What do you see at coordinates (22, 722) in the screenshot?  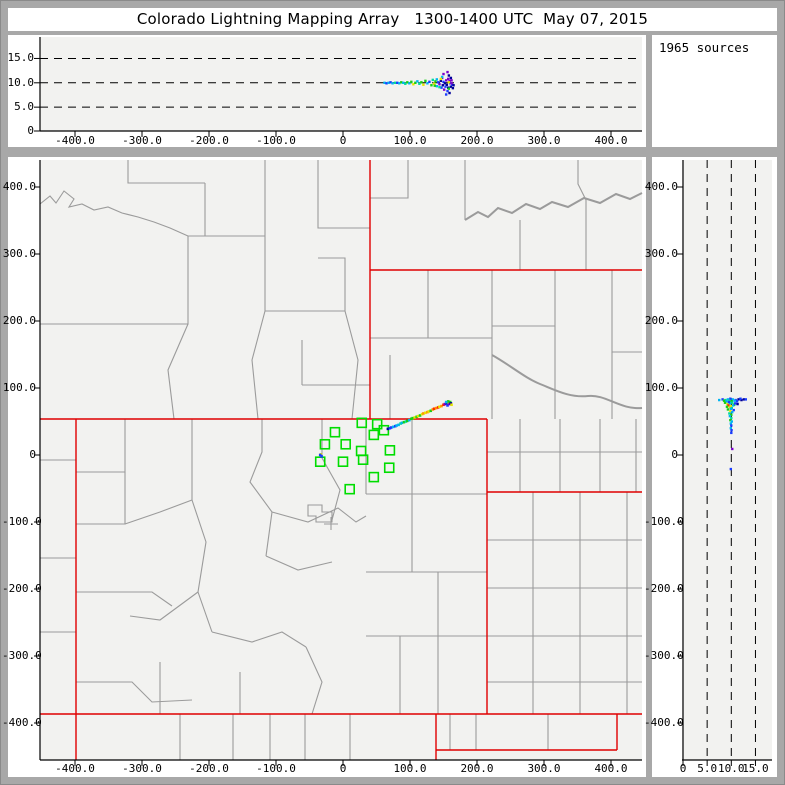 I see `ns-tick-label: -400.0` at bounding box center [22, 722].